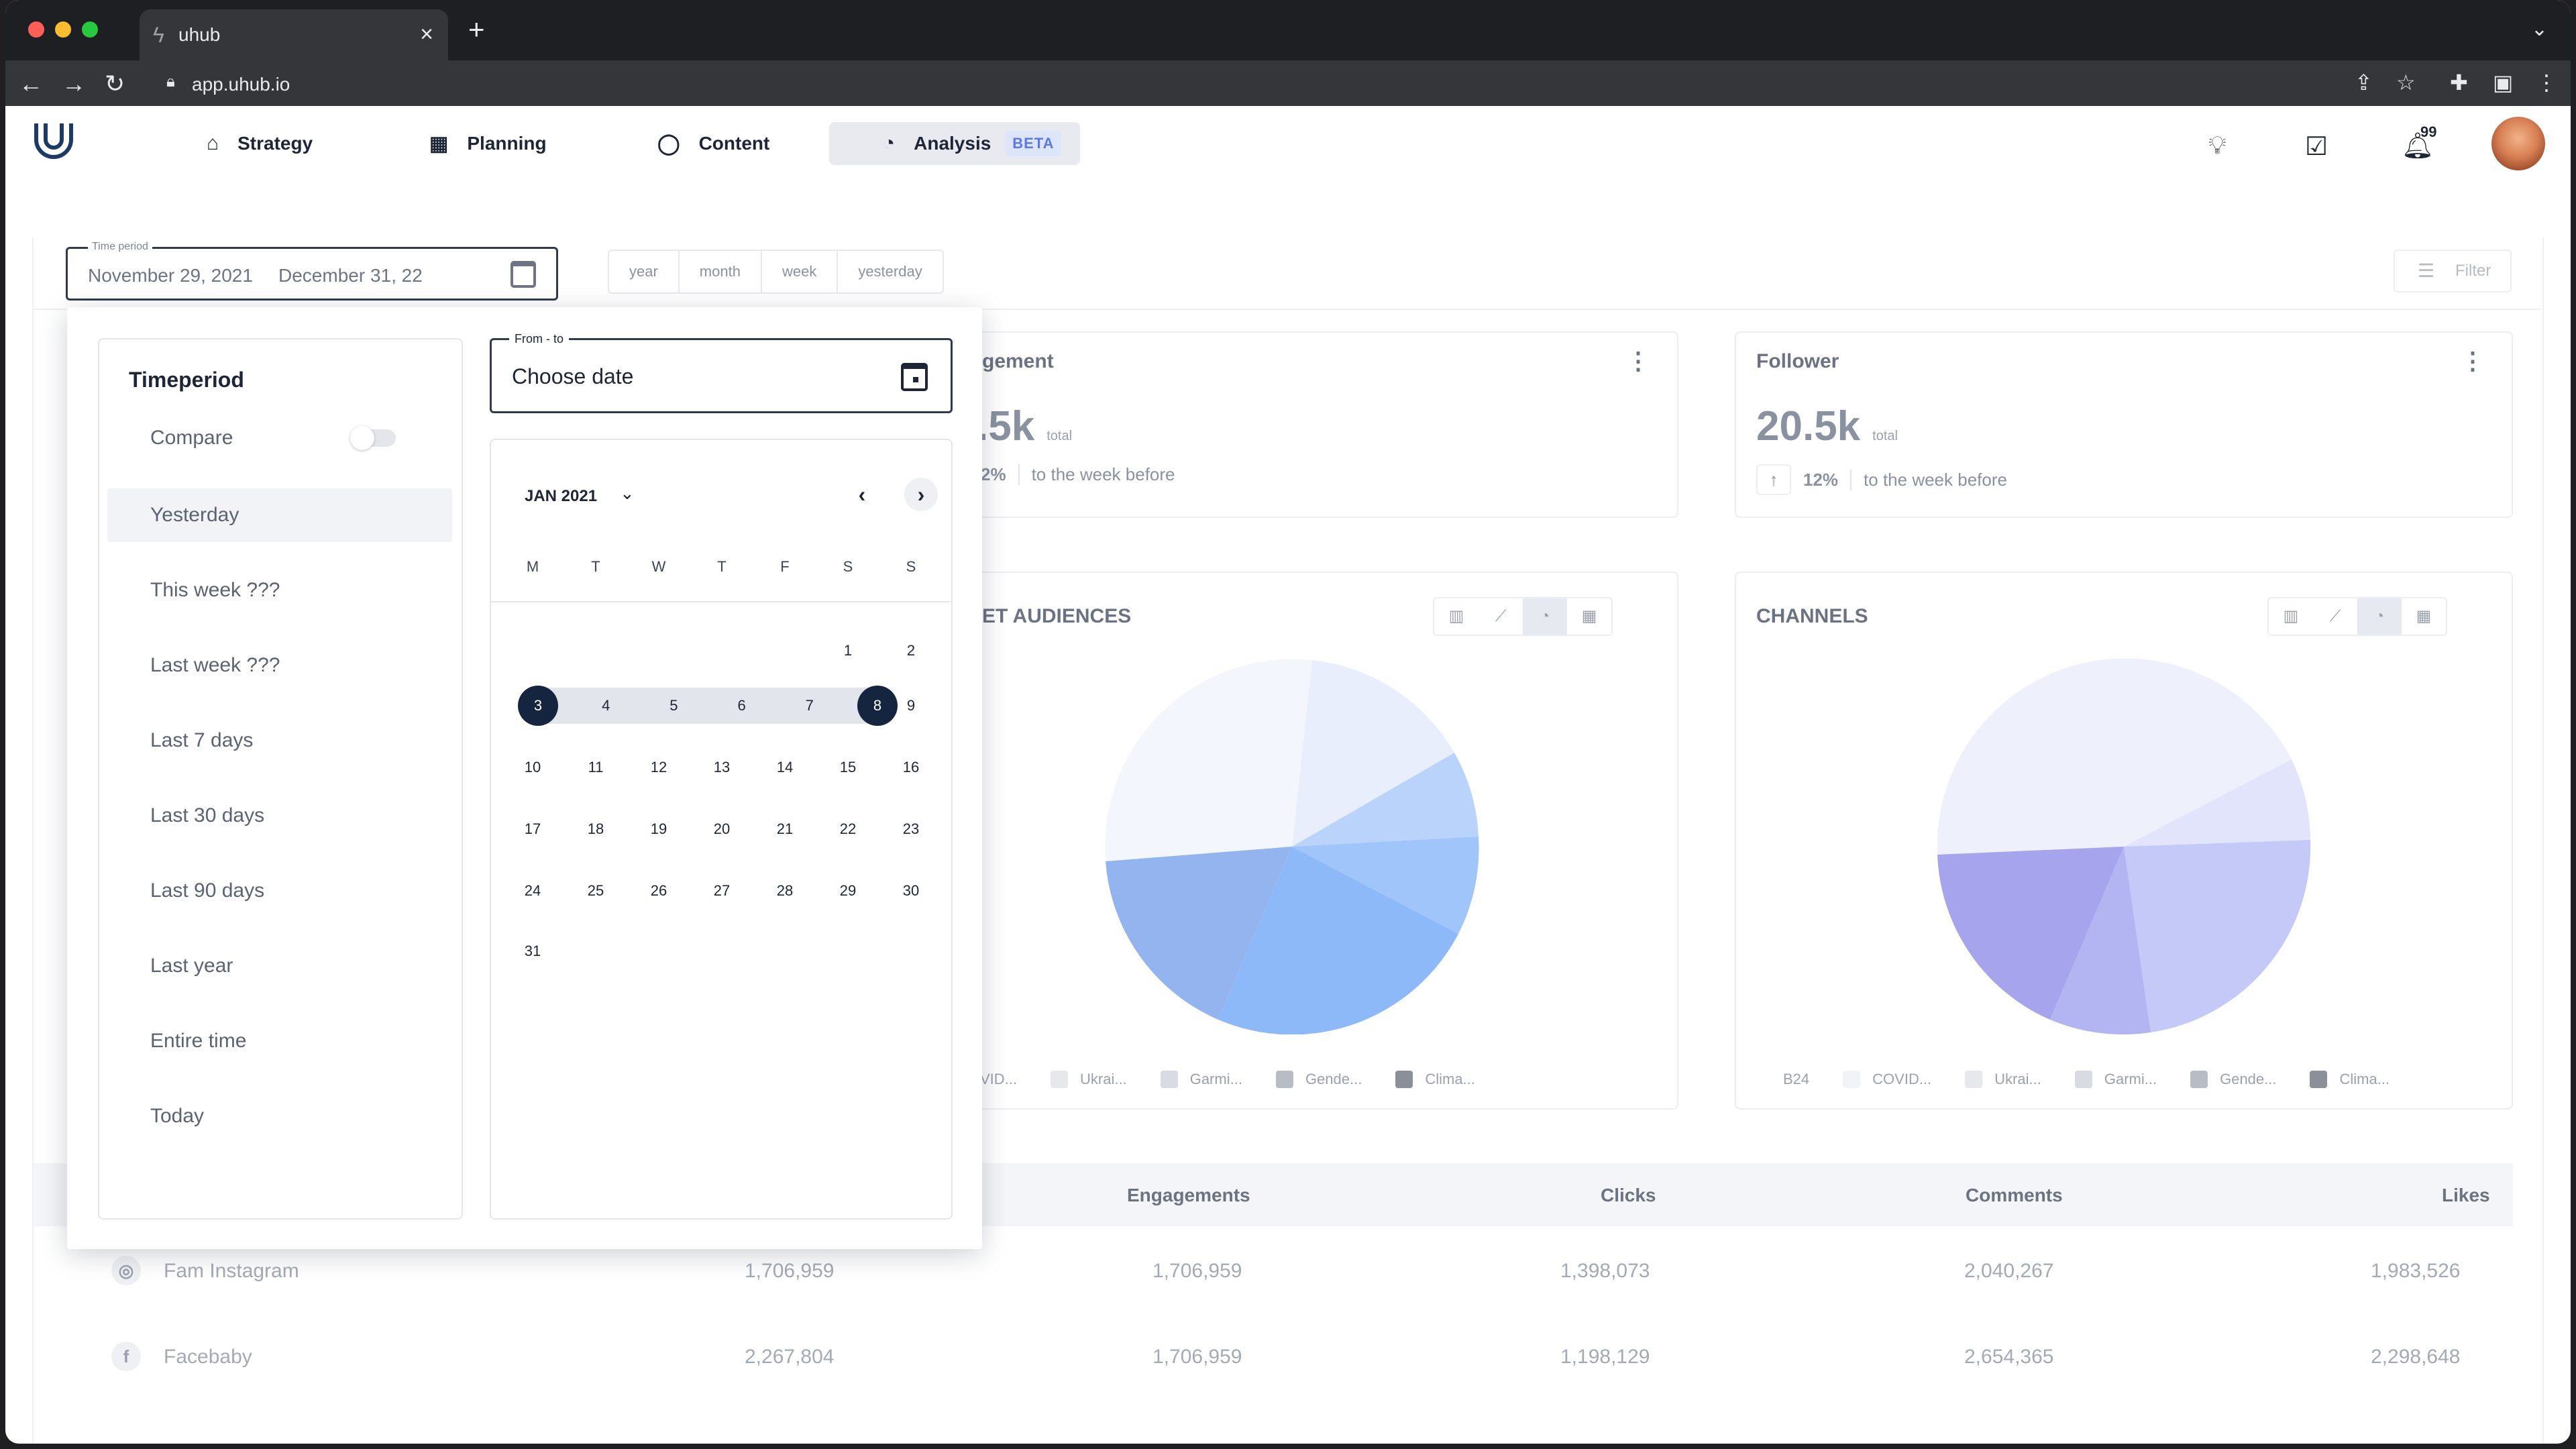  I want to click on nav-content: ◯ Content, so click(713, 143).